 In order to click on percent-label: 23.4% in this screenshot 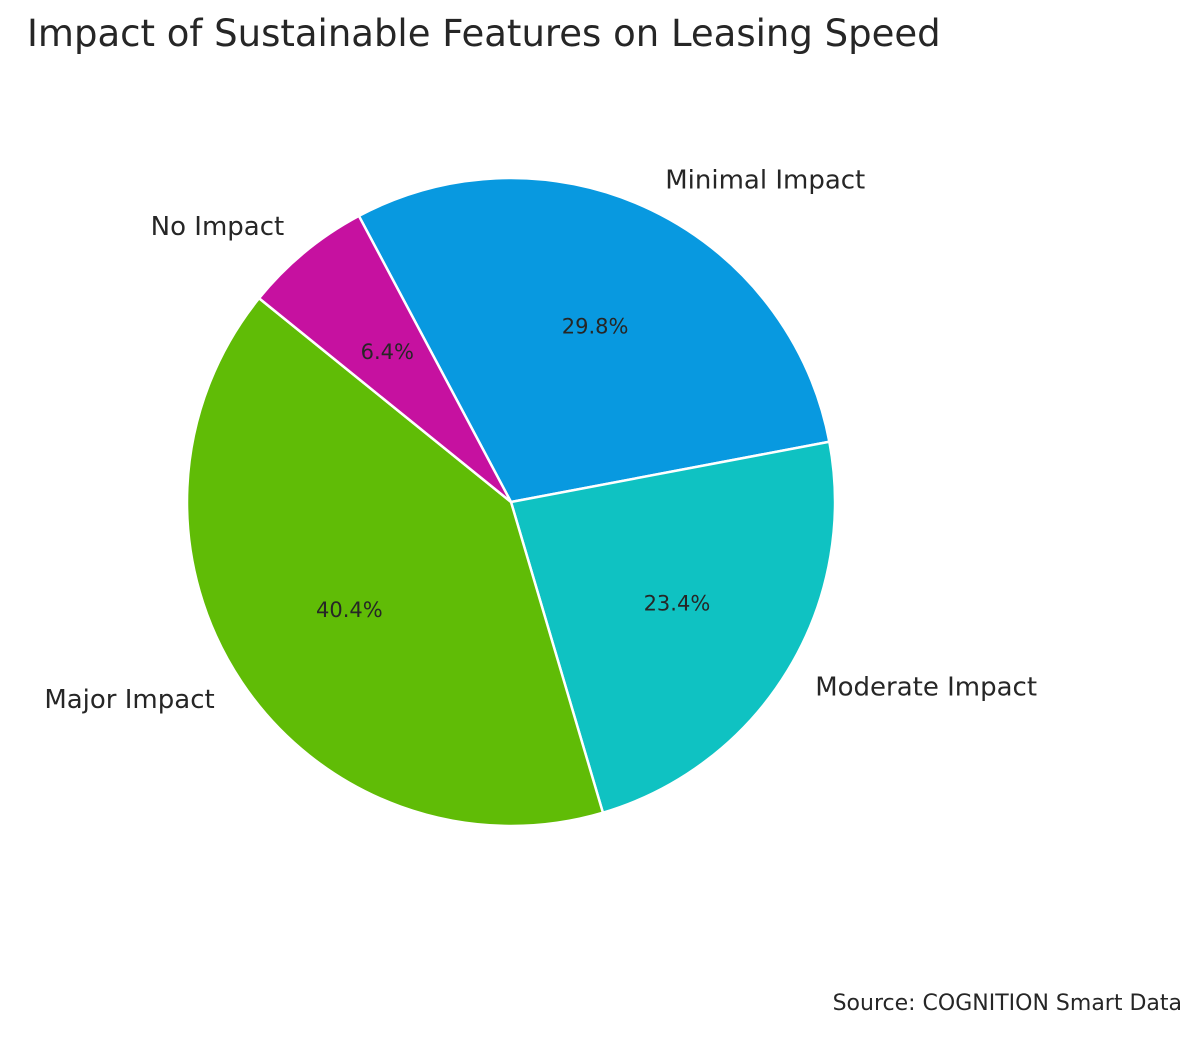, I will do `click(677, 603)`.